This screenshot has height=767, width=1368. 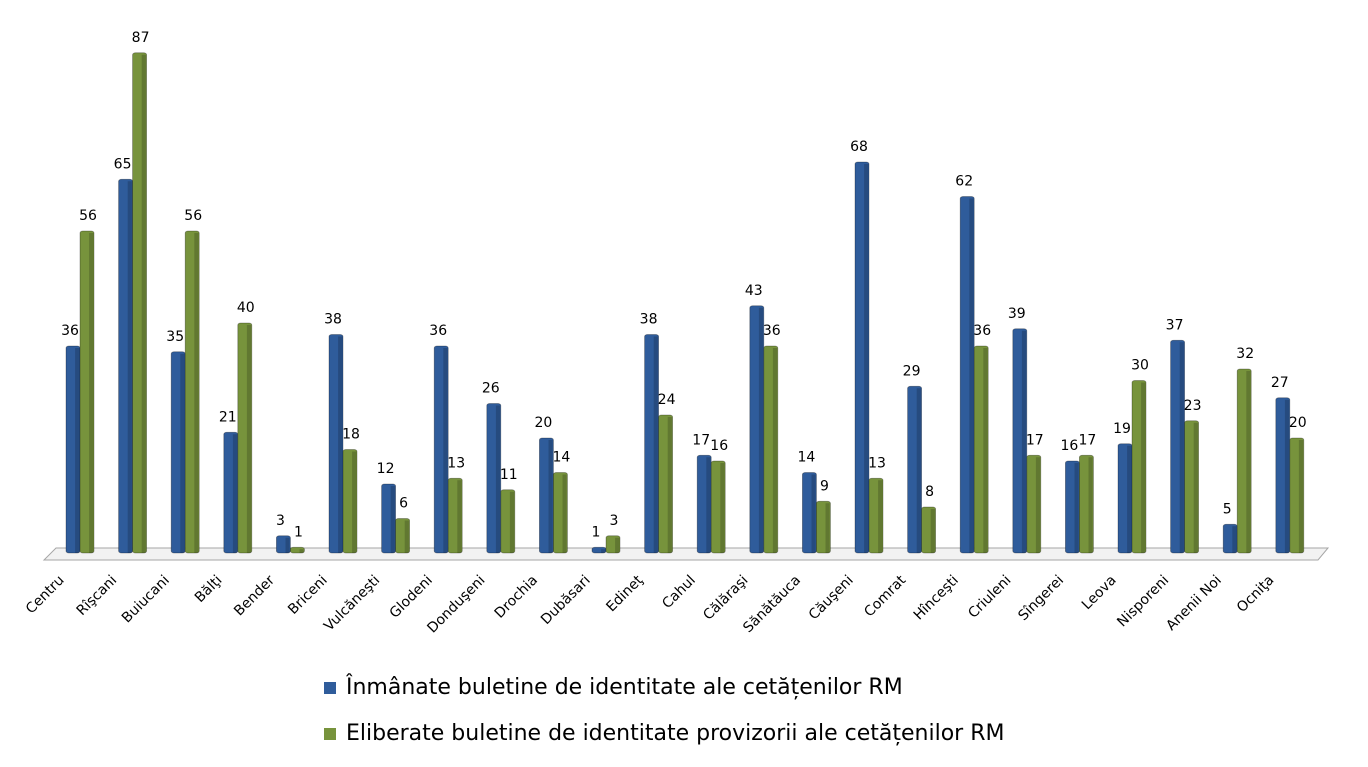 What do you see at coordinates (806, 458) in the screenshot?
I see `data-label: 14` at bounding box center [806, 458].